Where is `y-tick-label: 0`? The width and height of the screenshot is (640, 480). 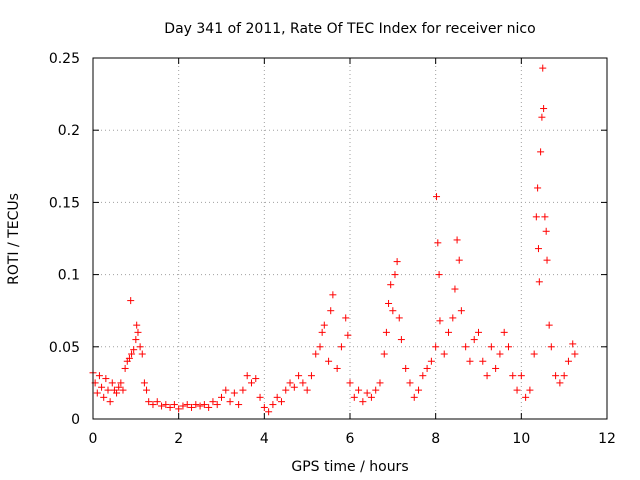
y-tick-label: 0 is located at coordinates (75, 420).